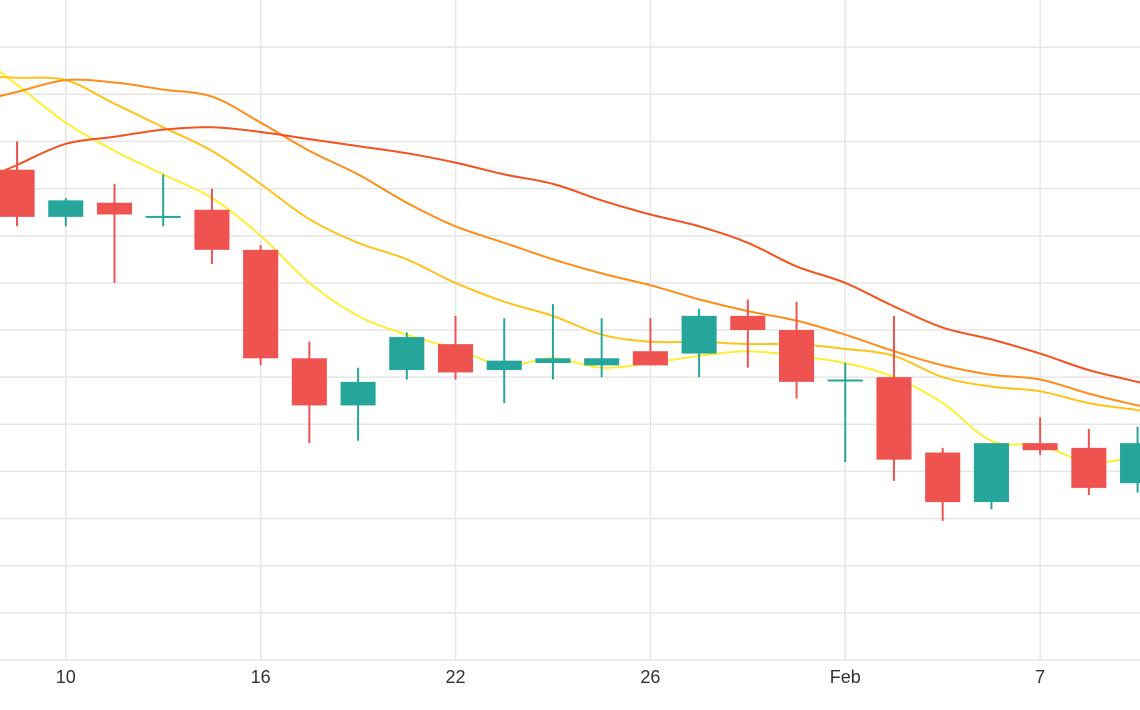 Image resolution: width=1140 pixels, height=710 pixels. Describe the element at coordinates (1040, 677) in the screenshot. I see `x-tick-label: 7` at that location.